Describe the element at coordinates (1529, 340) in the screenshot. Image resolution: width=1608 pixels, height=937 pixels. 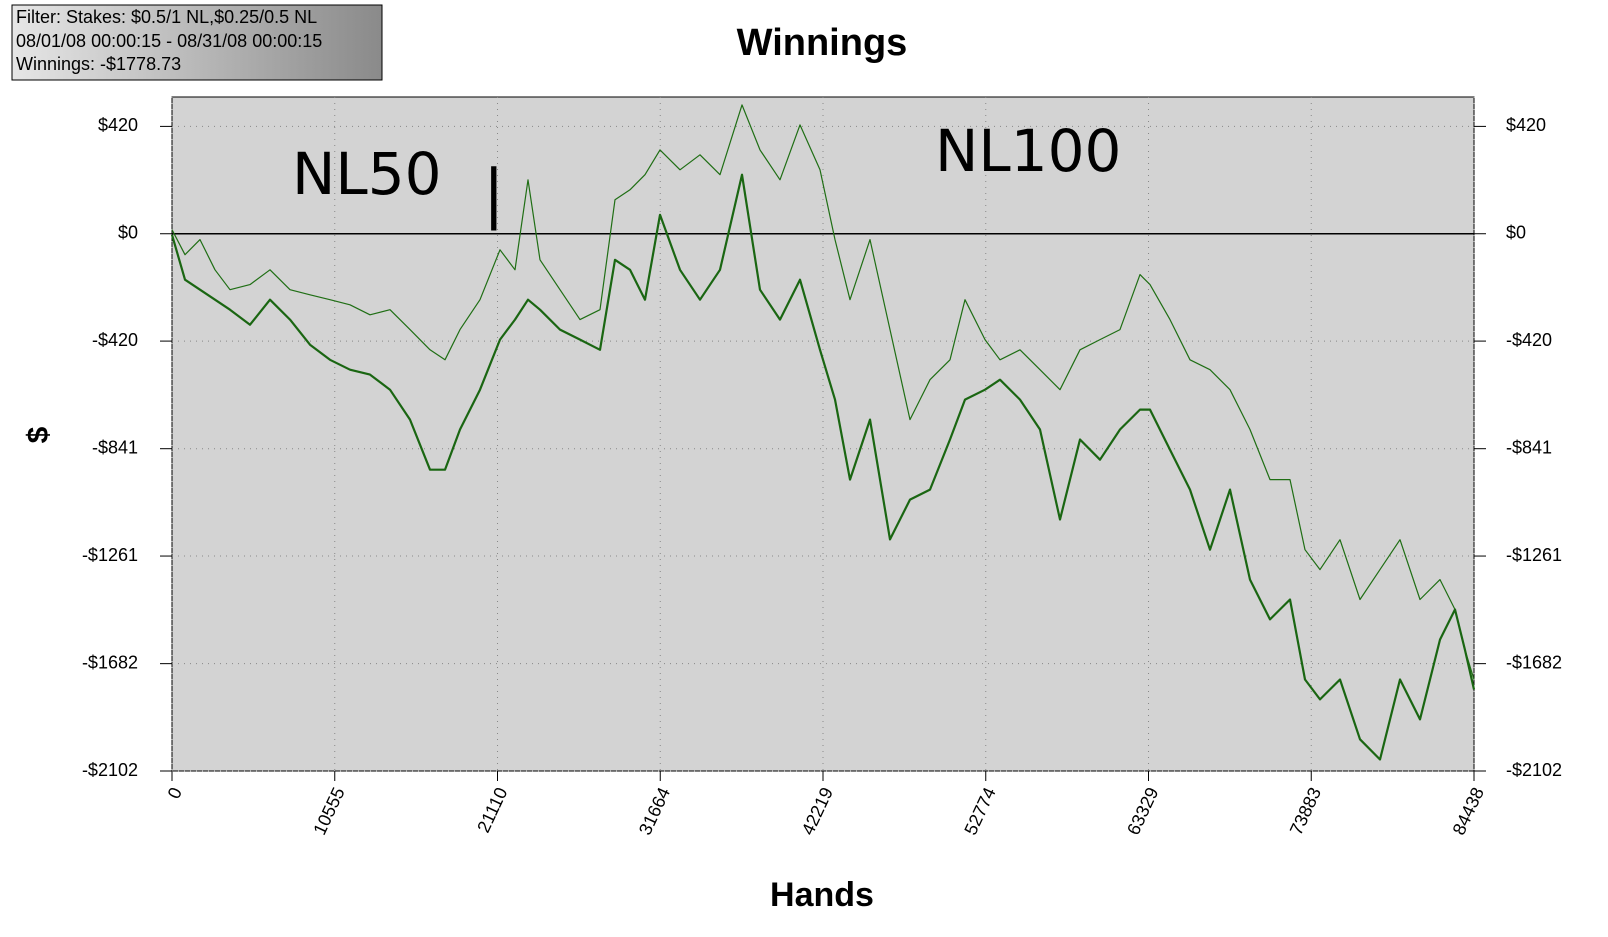
I see `y2-tick-label: -$420` at that location.